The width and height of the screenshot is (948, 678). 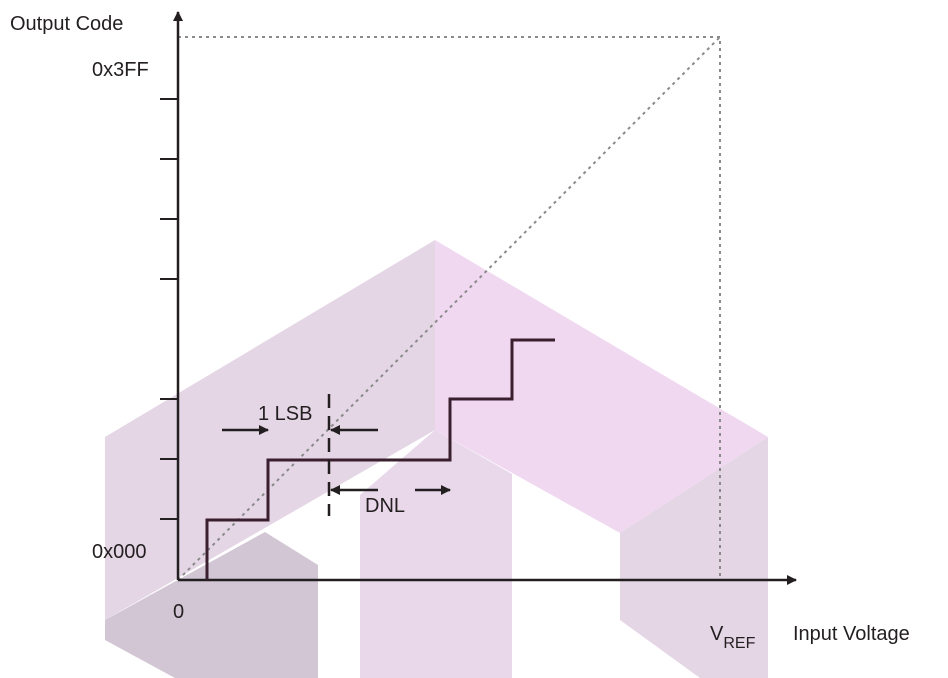 I want to click on y-bottom-label: 0x000, so click(x=119, y=552).